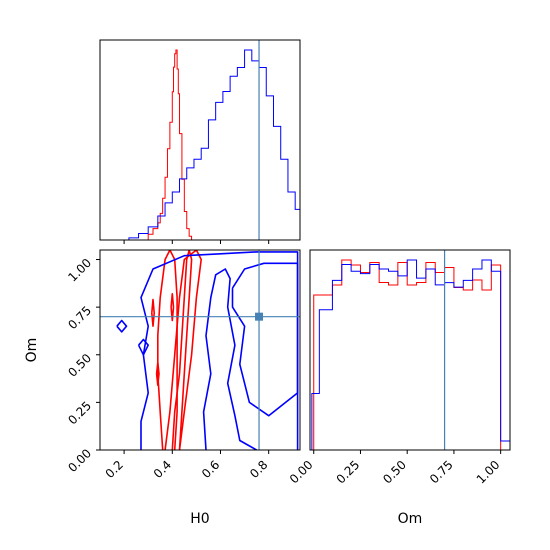  I want to click on om-hist-xtick-label: 1.00, so click(488, 472).